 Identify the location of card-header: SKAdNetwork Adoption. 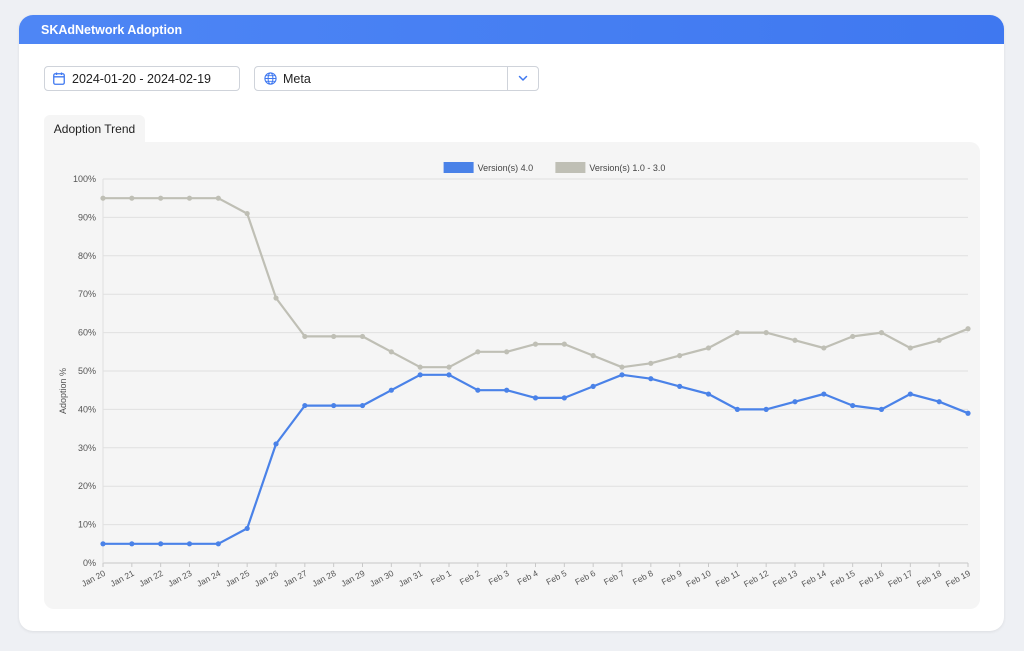
(511, 29).